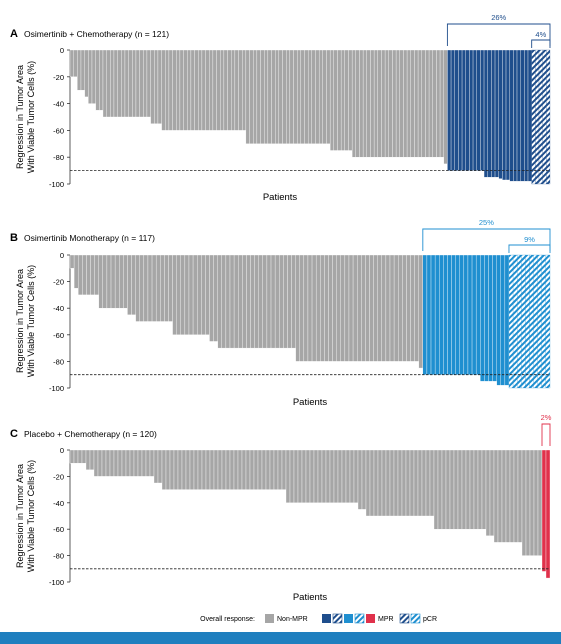 This screenshot has height=644, width=561. Describe the element at coordinates (498, 34) in the screenshot. I see `panel-a-mpr-bracket` at that location.